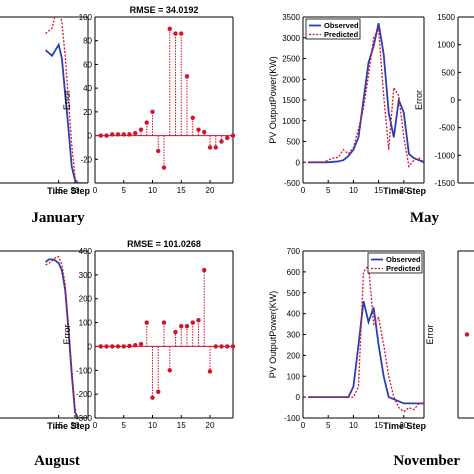 The height and width of the screenshot is (474, 474). I want to click on may-power-series-observed-line, so click(366, 93).